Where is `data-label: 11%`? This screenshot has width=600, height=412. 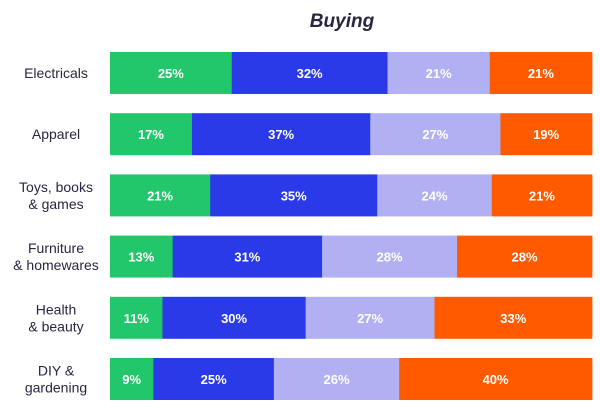
data-label: 11% is located at coordinates (137, 318).